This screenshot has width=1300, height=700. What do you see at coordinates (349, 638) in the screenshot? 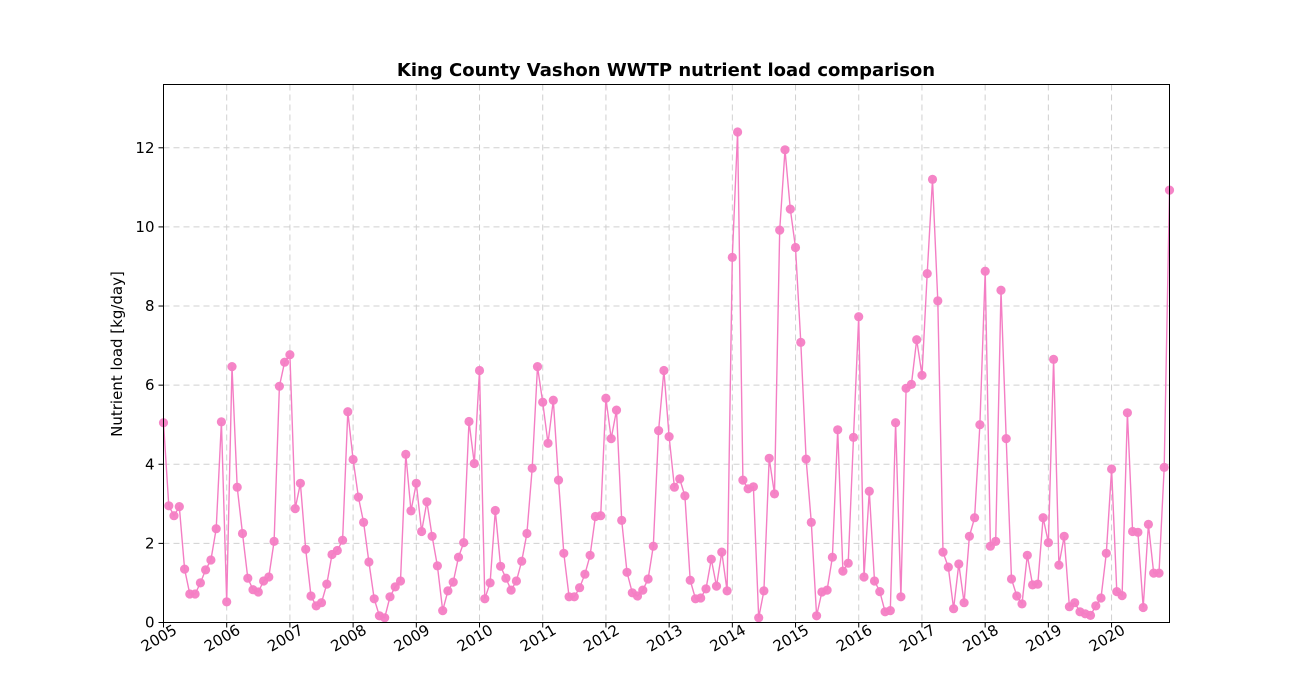
I see `x-tick-label: 2008` at bounding box center [349, 638].